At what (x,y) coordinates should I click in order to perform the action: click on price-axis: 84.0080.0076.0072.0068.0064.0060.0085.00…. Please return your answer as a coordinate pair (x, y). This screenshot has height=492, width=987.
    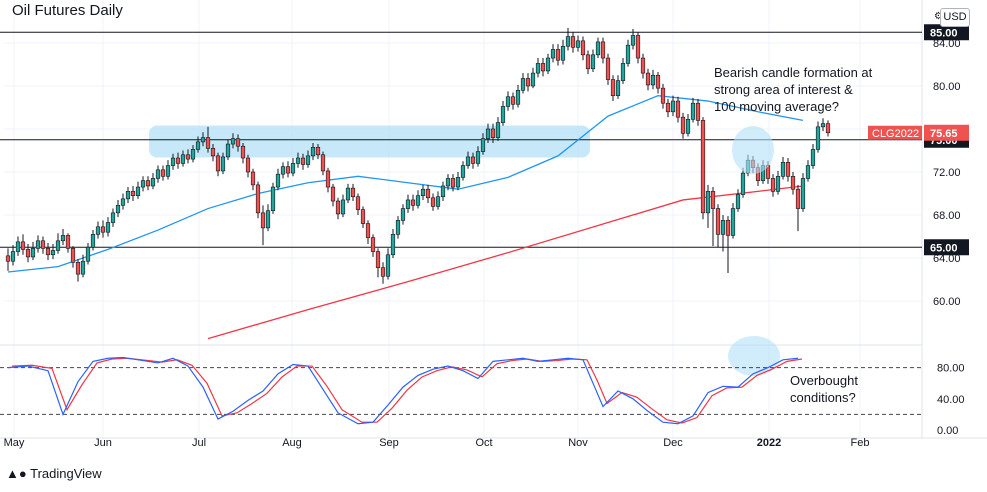
    Looking at the image, I should click on (918, 230).